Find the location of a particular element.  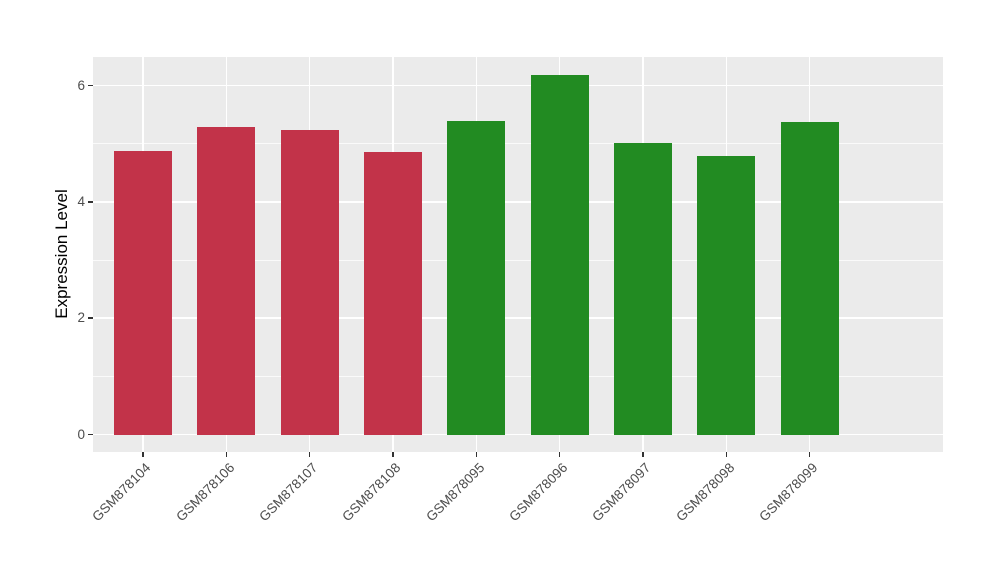

x-axis-tick-label-GSM878096: GSM878096 is located at coordinates (538, 492).